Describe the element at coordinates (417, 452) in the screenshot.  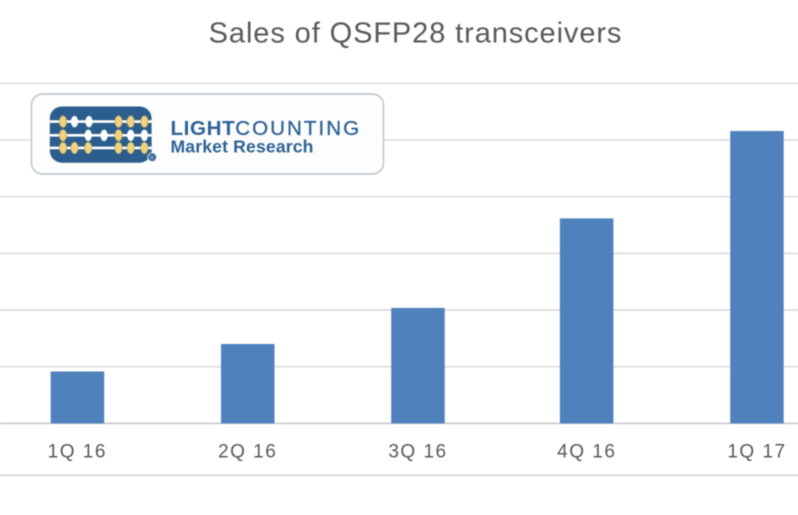
I see `svg-text: 3Q 16` at that location.